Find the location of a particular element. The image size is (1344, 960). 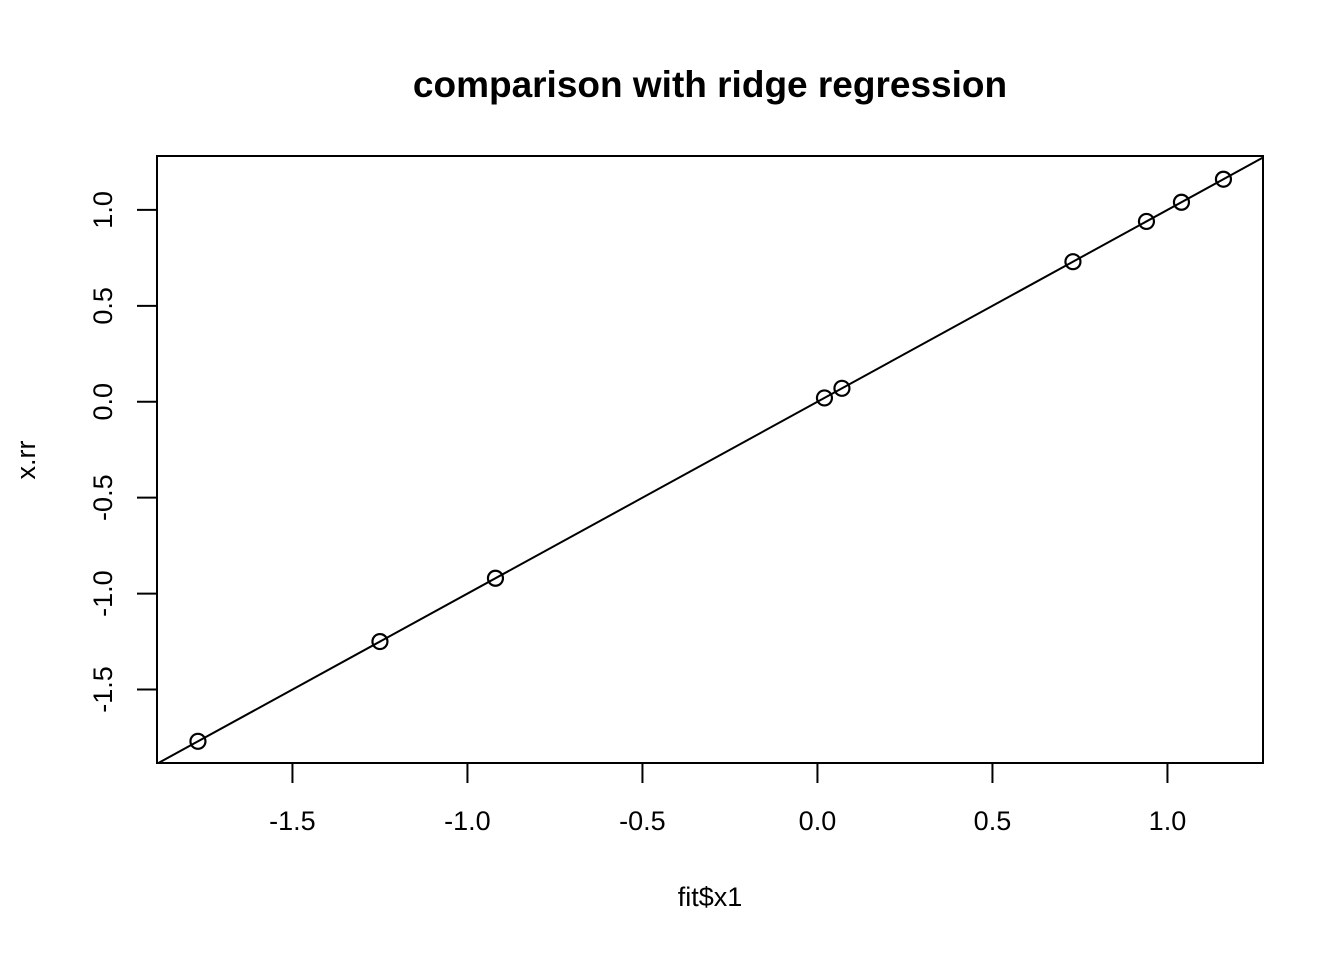

y-tick-label: 1.0 is located at coordinates (103, 210).